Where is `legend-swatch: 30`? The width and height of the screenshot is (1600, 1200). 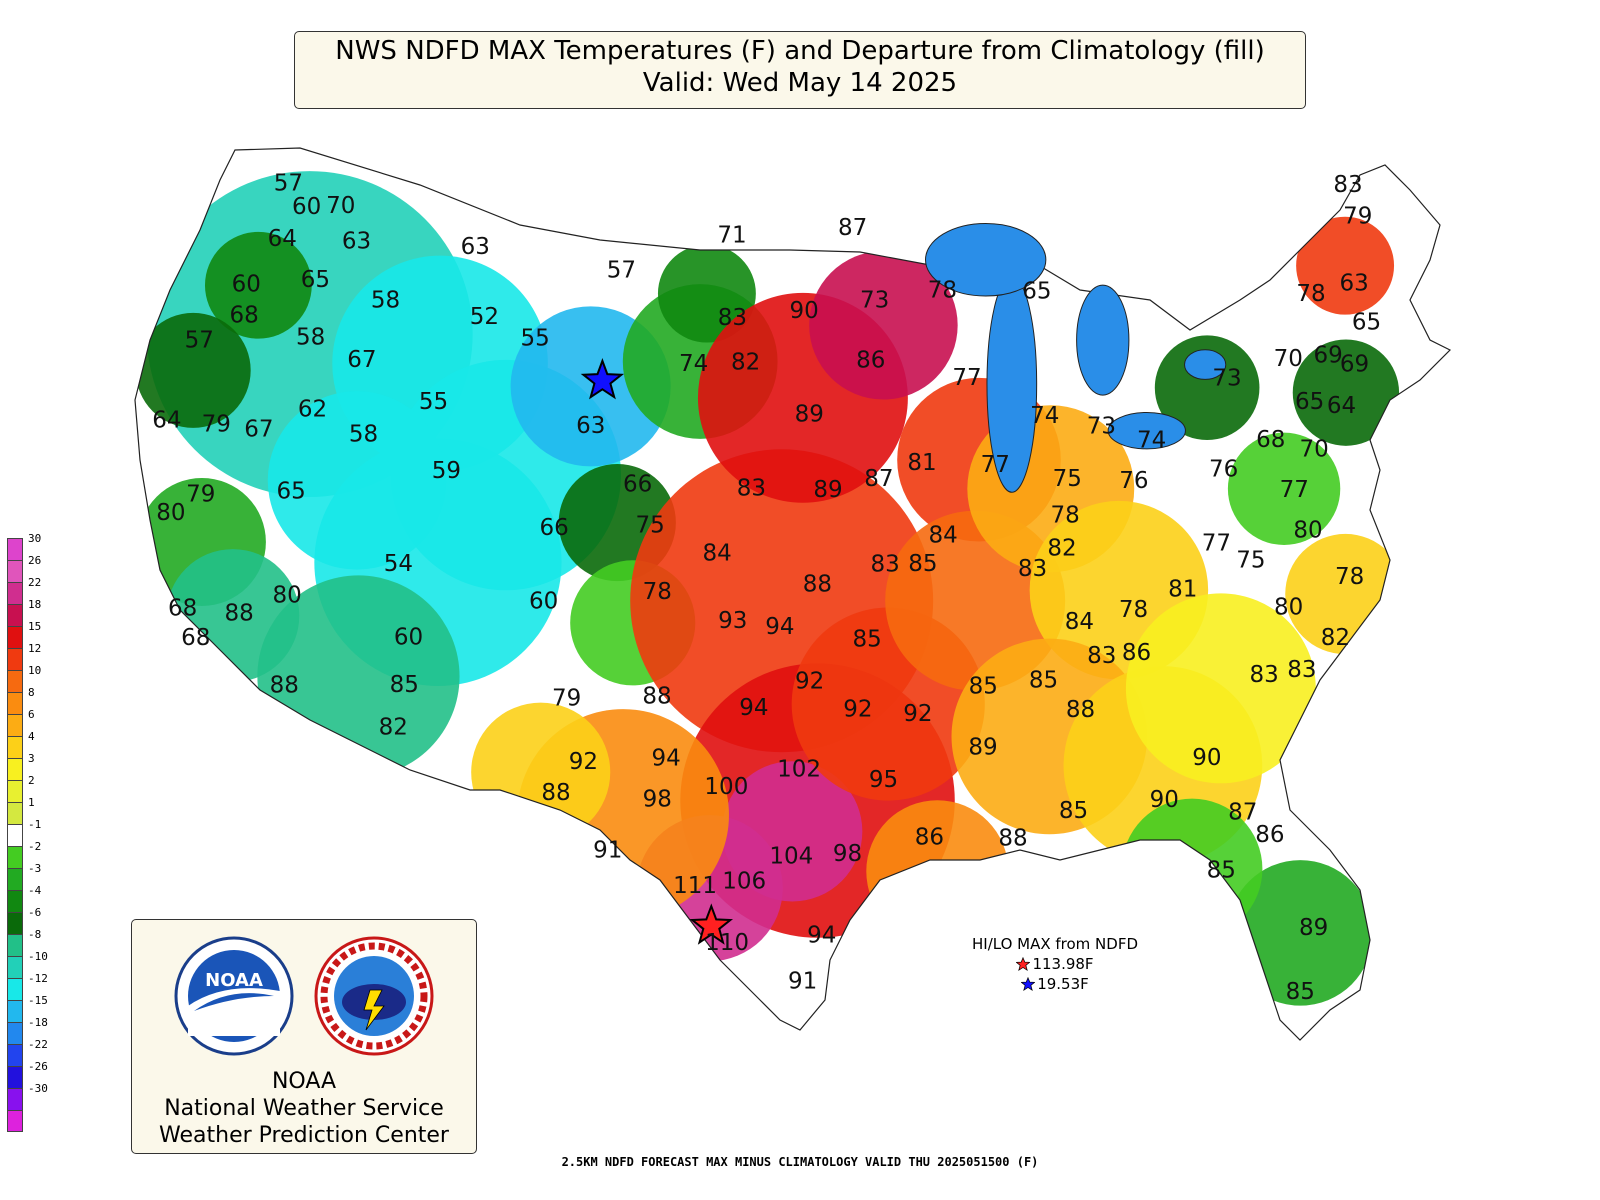 legend-swatch: 30 is located at coordinates (24, 546).